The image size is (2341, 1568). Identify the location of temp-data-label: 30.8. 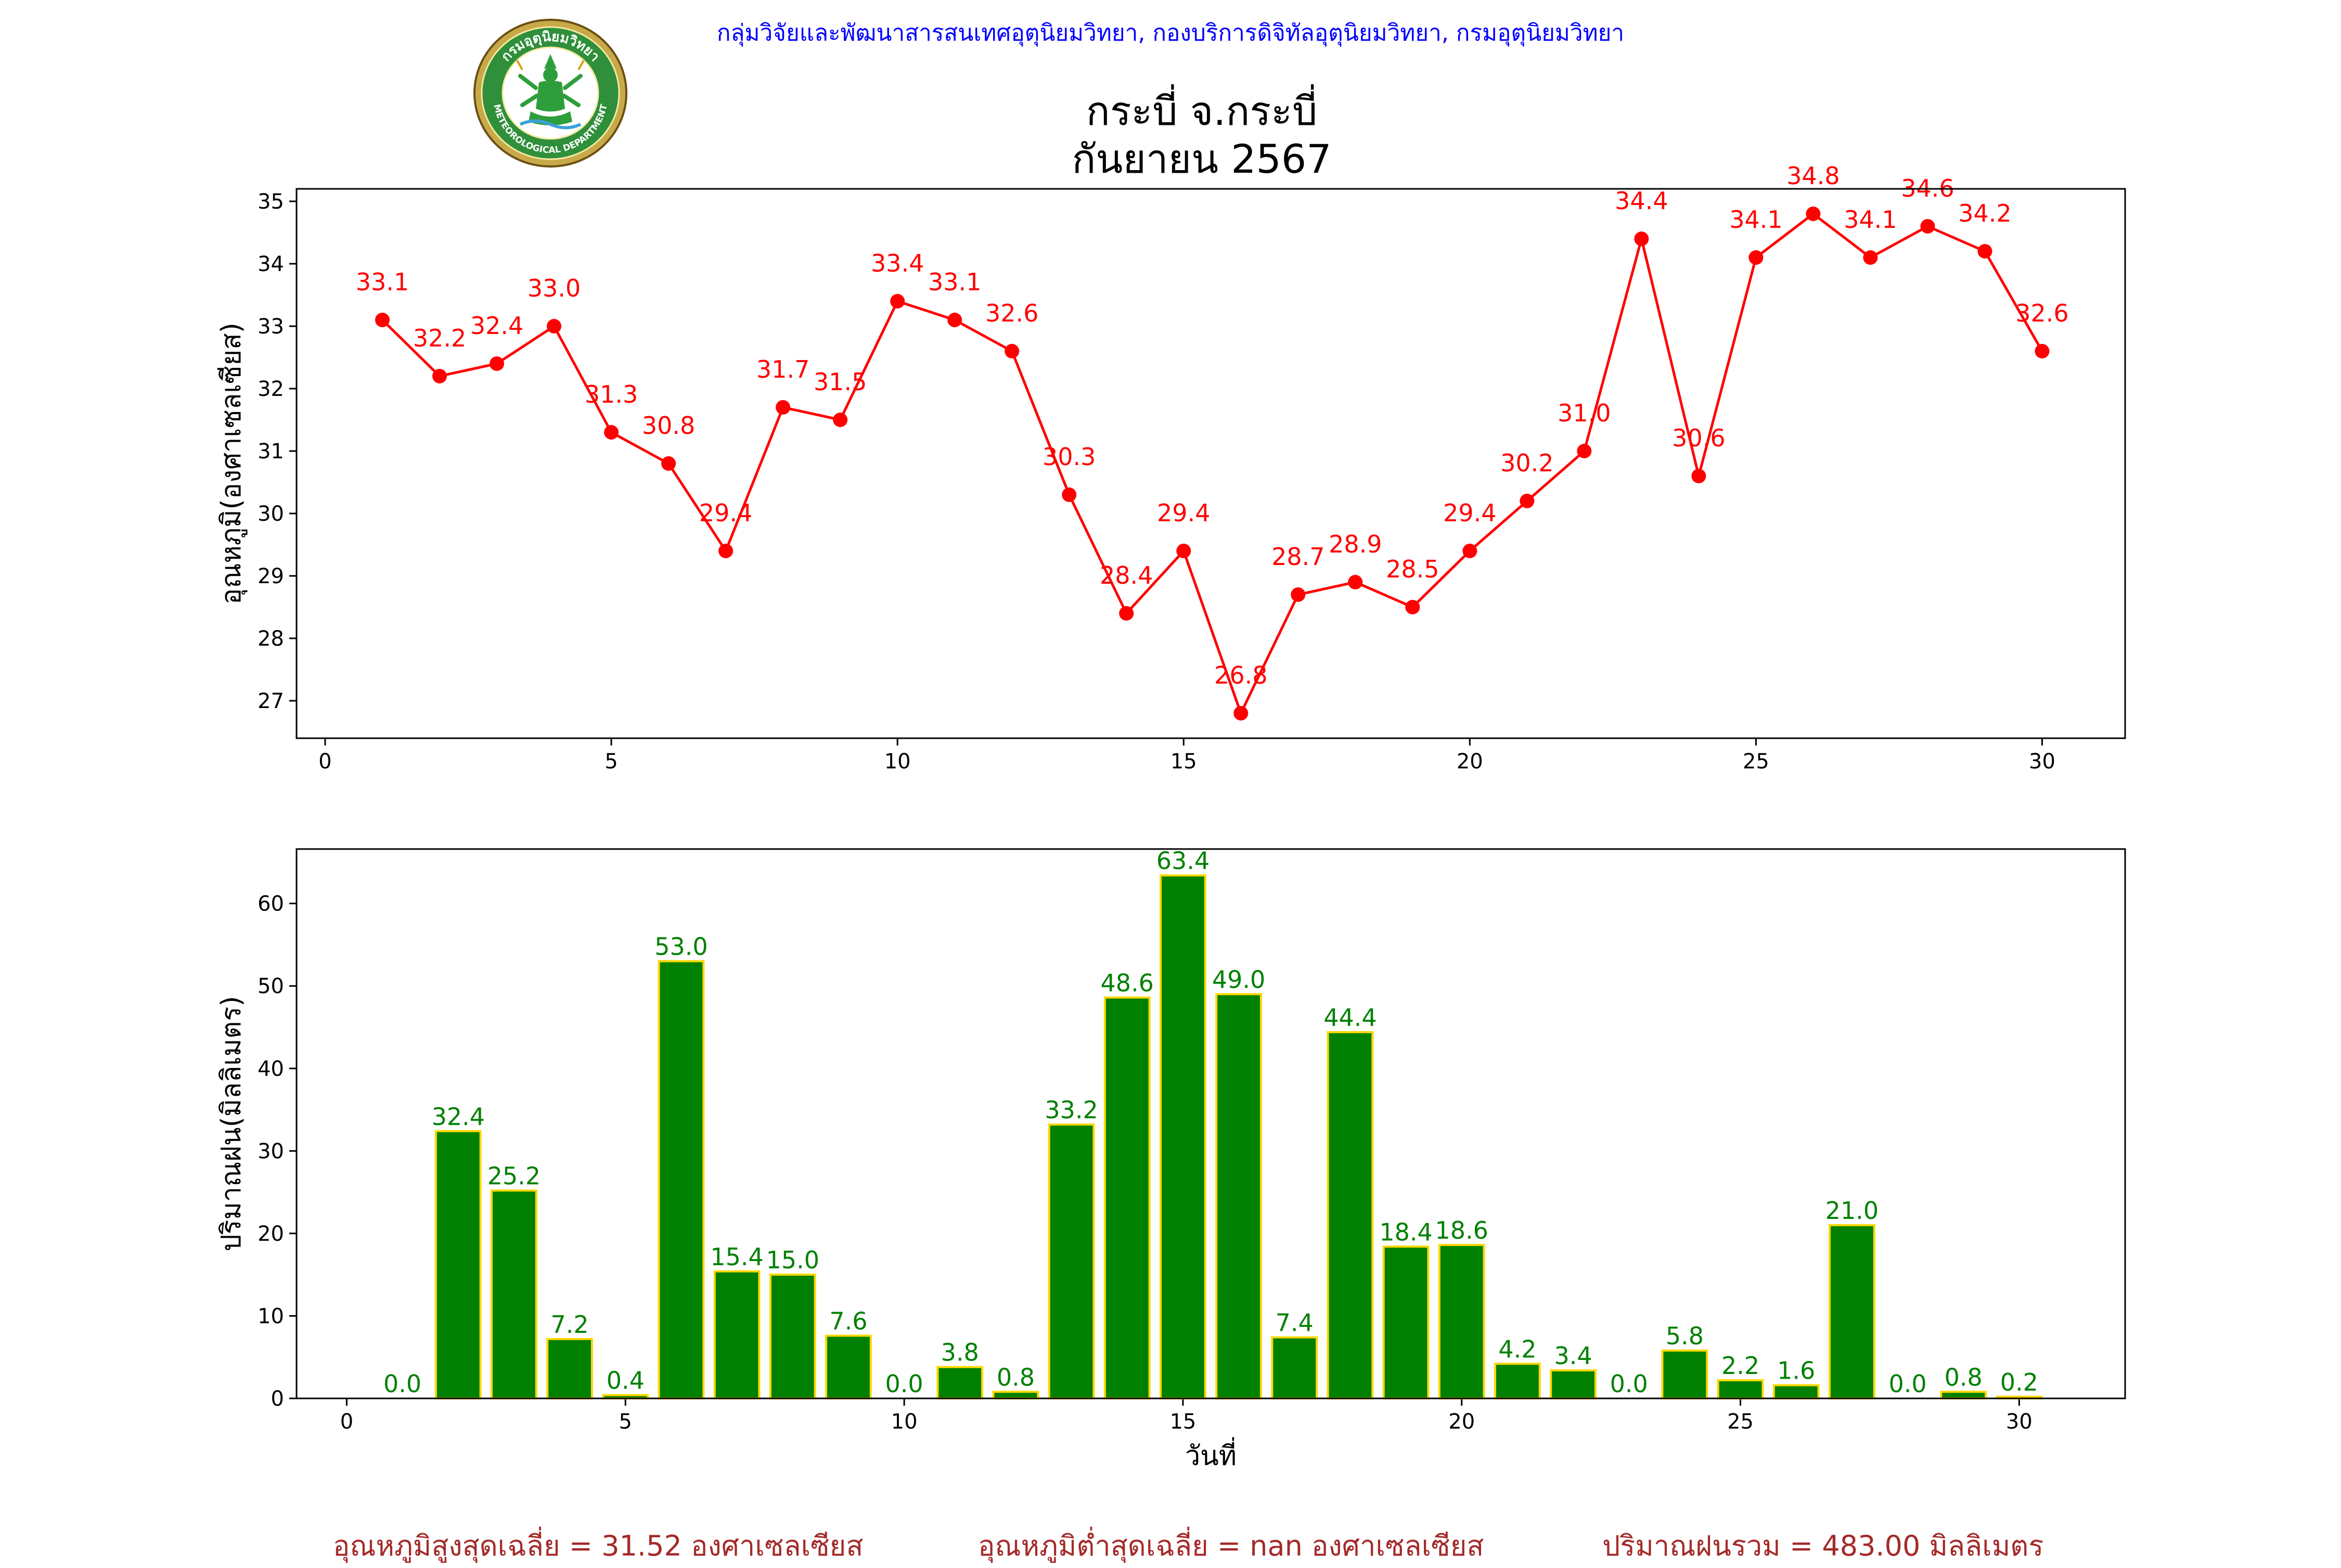
(668, 426).